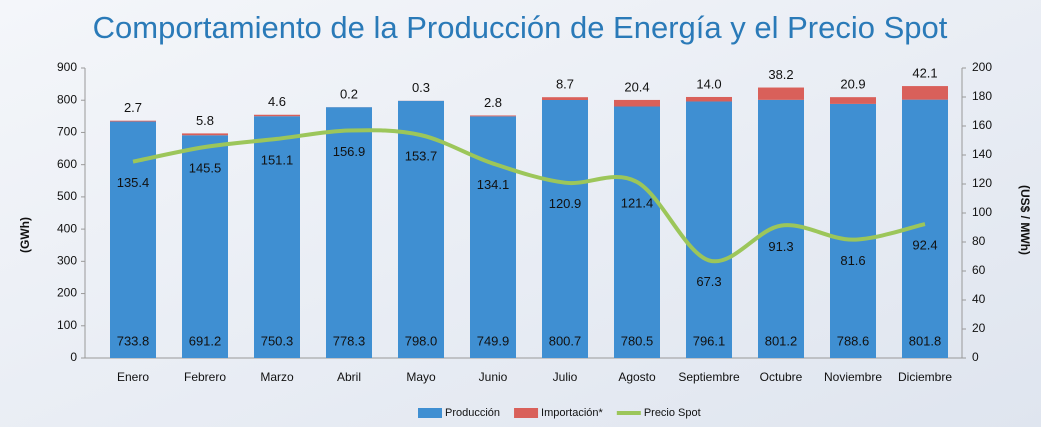 The width and height of the screenshot is (1041, 427). Describe the element at coordinates (853, 340) in the screenshot. I see `data-label: 788.6` at that location.